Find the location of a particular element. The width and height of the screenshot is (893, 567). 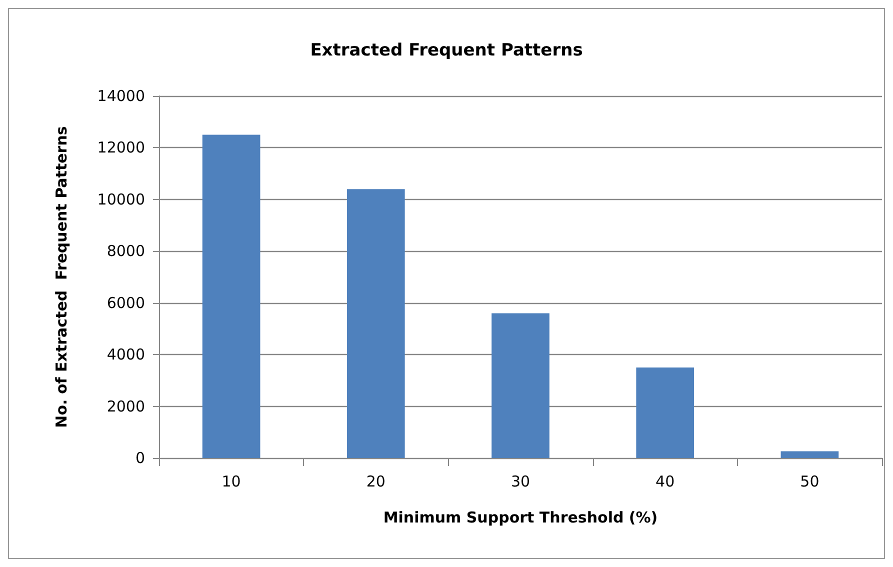

x-tick-label: 20 is located at coordinates (376, 481).